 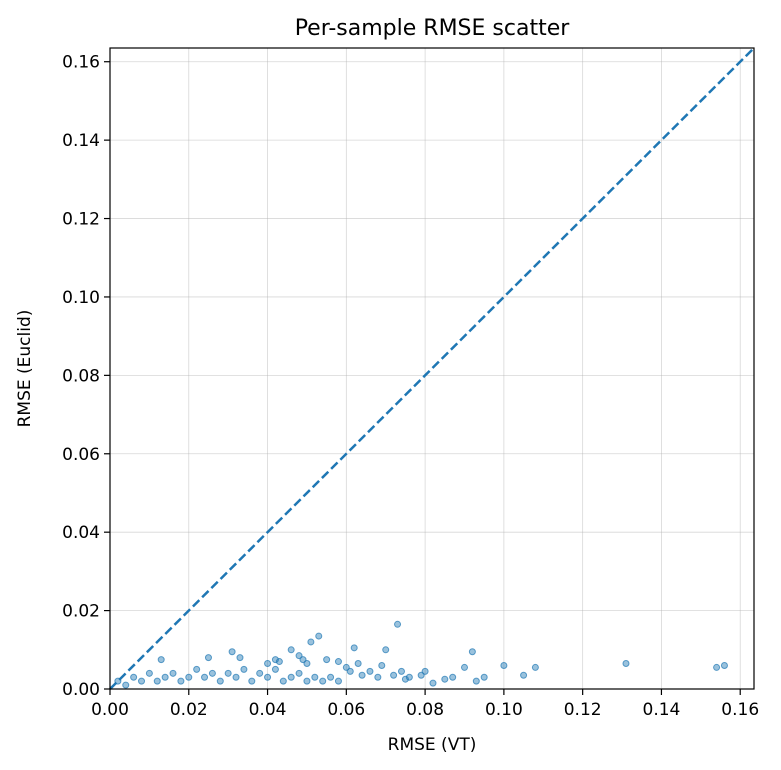 What do you see at coordinates (740, 710) in the screenshot?
I see `x-tick-label: 0.16` at bounding box center [740, 710].